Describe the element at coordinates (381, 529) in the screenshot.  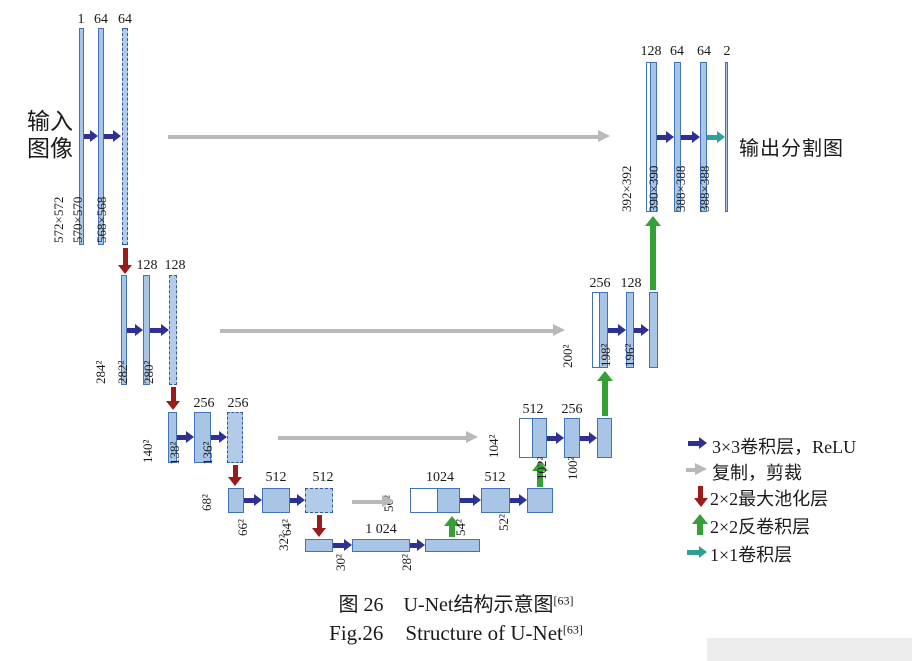
I see `channel-label: 1 024` at that location.